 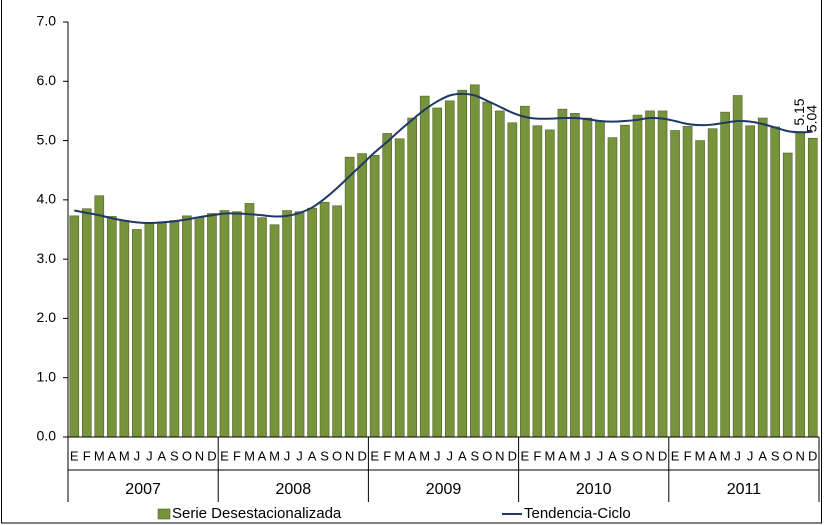 I want to click on legend-swatch, so click(x=164, y=514).